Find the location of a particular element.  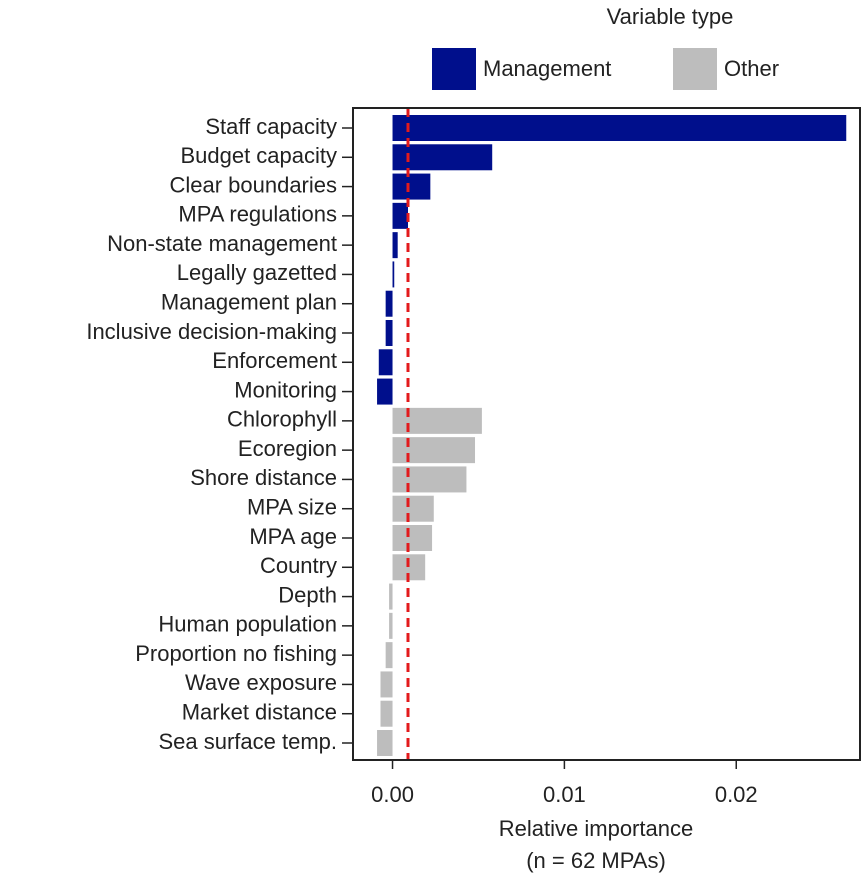

y-tick-label: MPA age is located at coordinates (293, 536).